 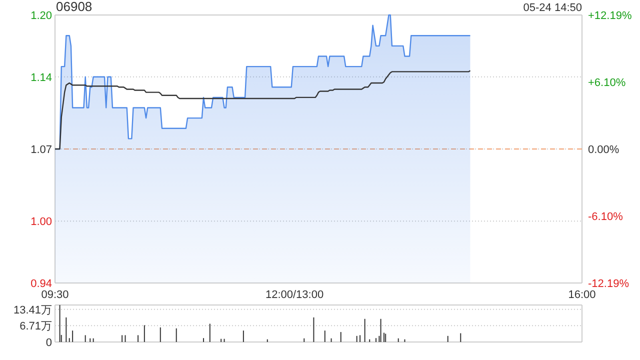 I want to click on y2-tick-label: +12.19%, so click(x=610, y=16).